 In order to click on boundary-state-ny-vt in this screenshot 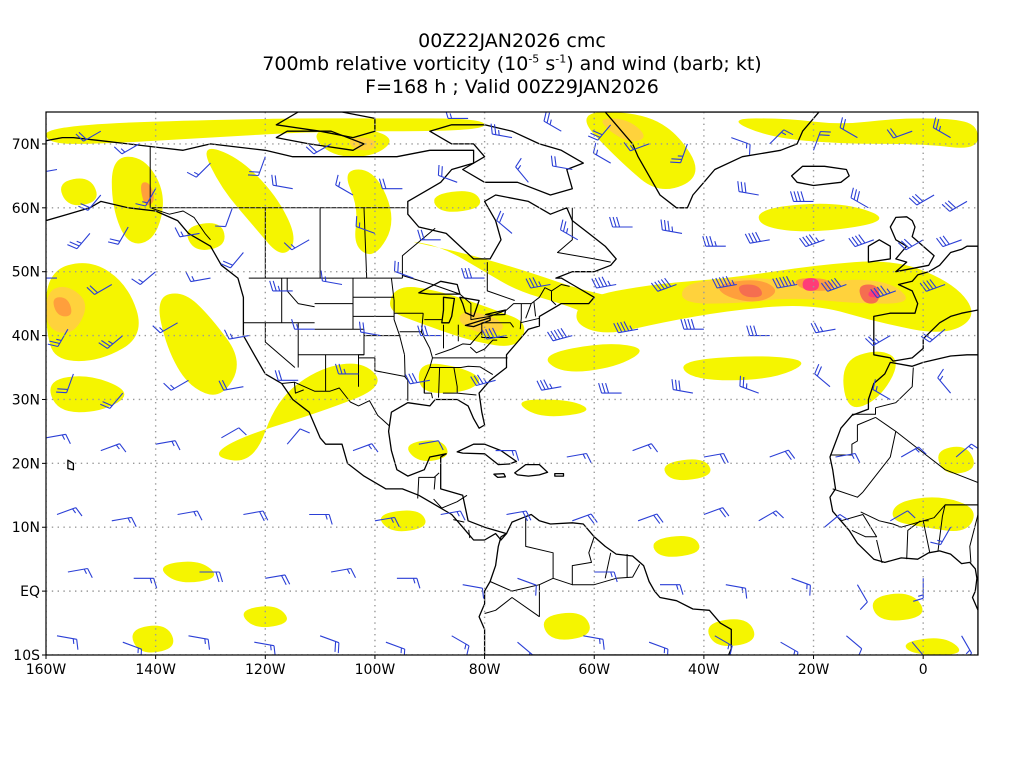, I will do `click(520, 316)`.